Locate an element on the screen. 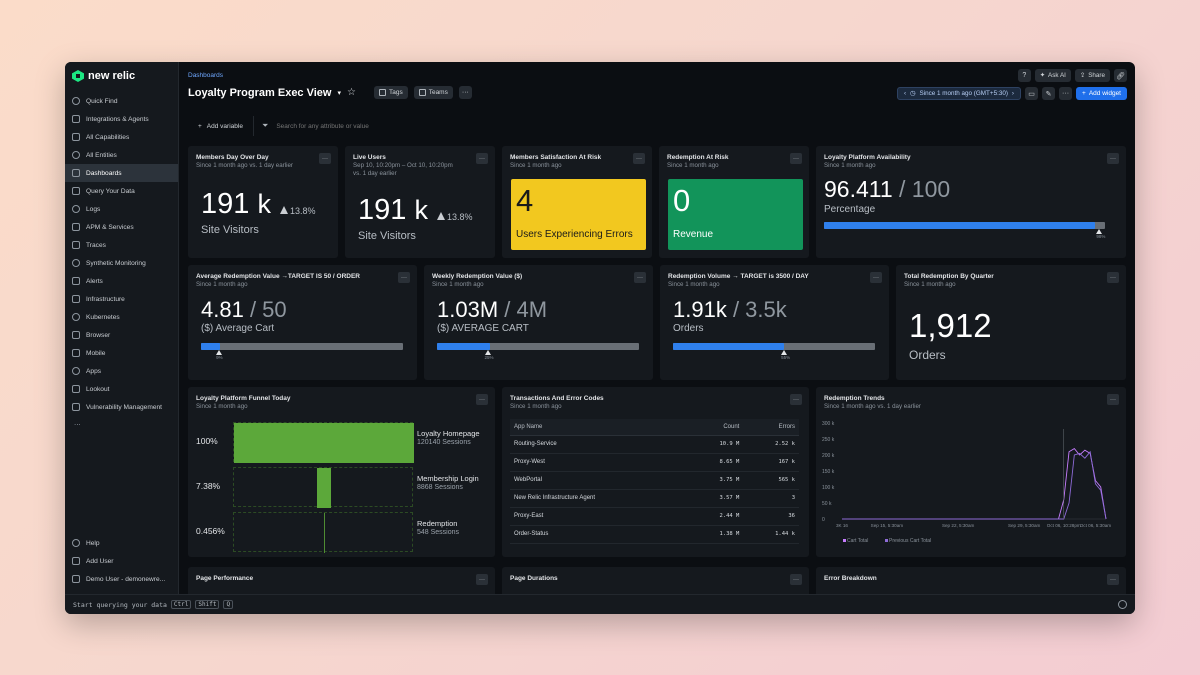 The width and height of the screenshot is (1200, 675). billboard-label: ($) Average Cart is located at coordinates (238, 328).